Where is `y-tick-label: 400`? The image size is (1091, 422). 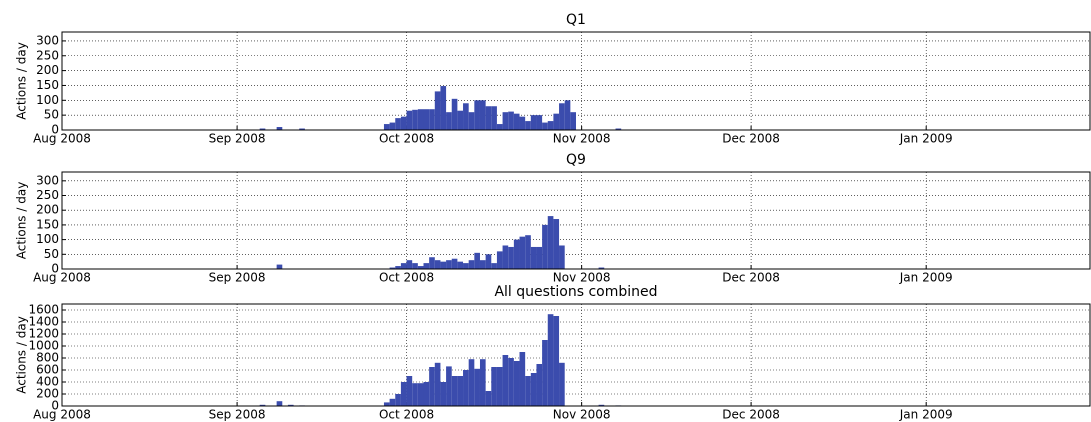 y-tick-label: 400 is located at coordinates (47, 382).